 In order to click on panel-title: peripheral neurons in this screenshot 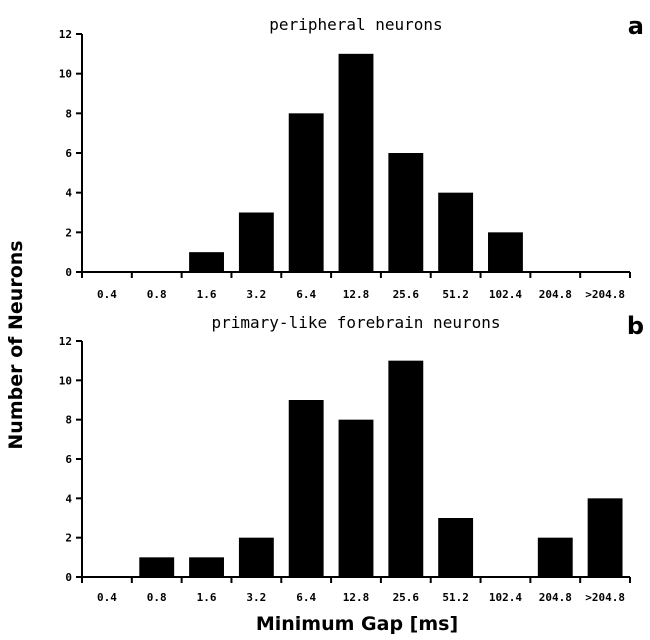, I will do `click(355, 24)`.